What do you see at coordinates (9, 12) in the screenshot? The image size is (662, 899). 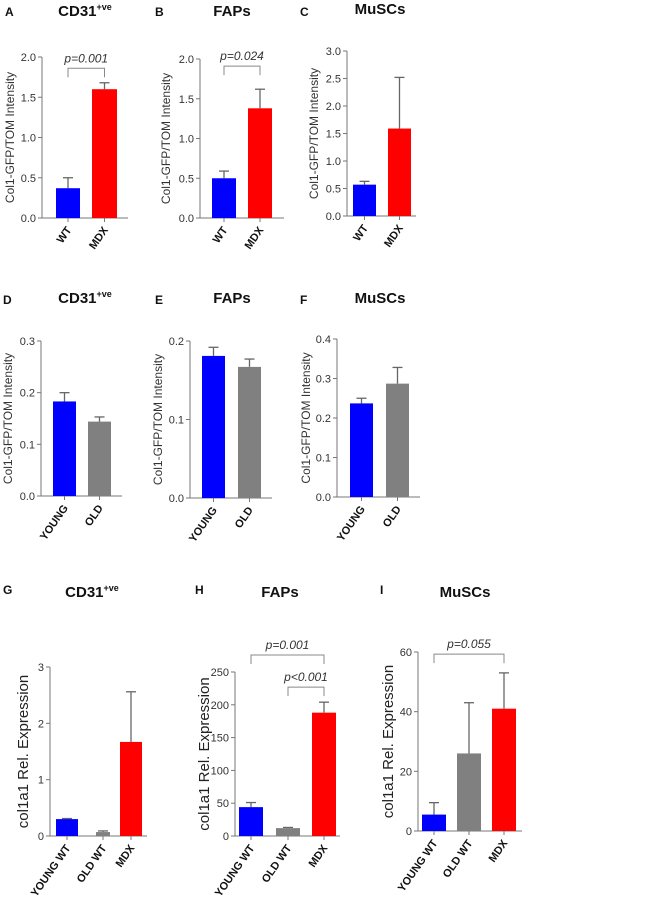 I see `panel-letter: A` at bounding box center [9, 12].